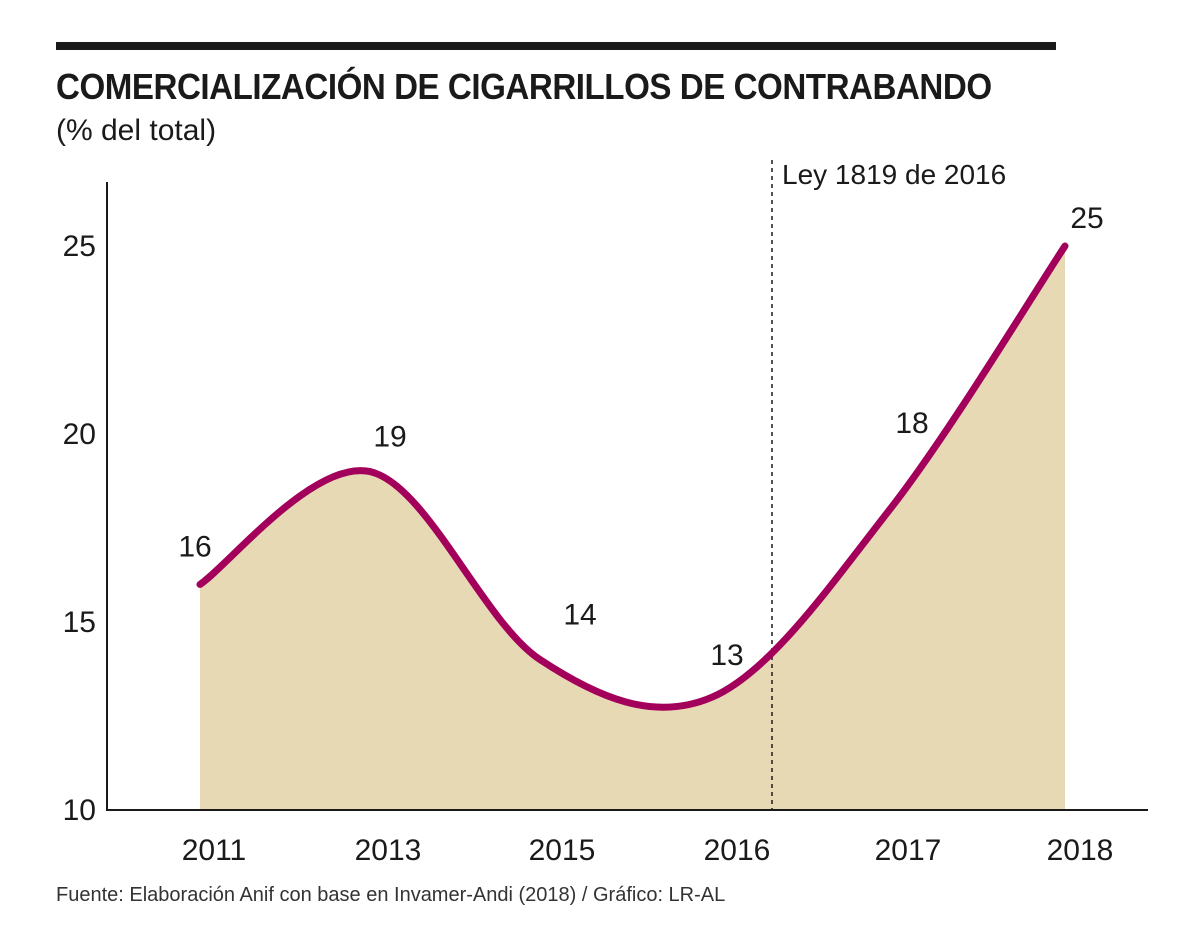 The image size is (1200, 950). Describe the element at coordinates (911, 423) in the screenshot. I see `data-label-2017: 18` at that location.